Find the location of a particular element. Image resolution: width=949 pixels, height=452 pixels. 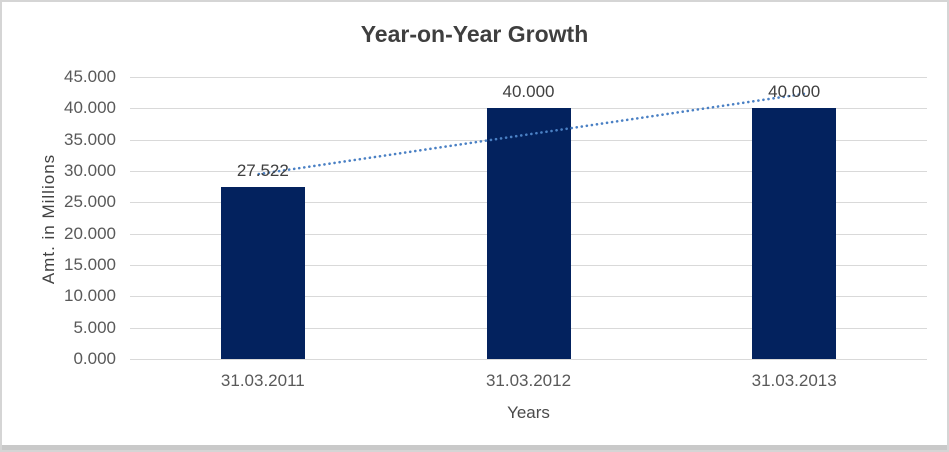

x-tick-label: 31.03.2011 is located at coordinates (262, 380).